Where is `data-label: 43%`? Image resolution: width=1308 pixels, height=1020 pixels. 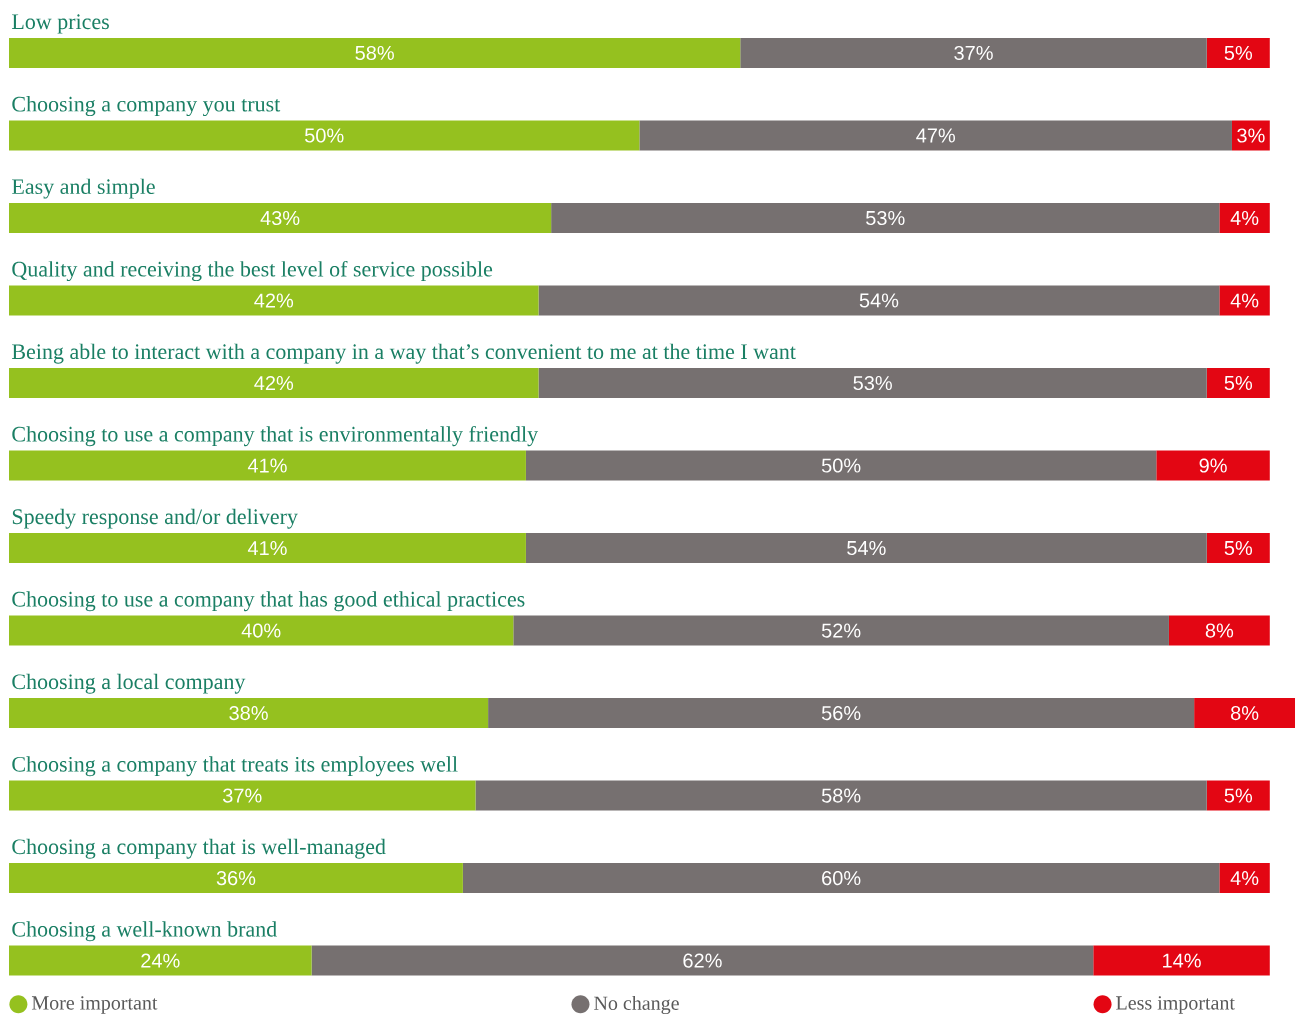
data-label: 43% is located at coordinates (280, 218).